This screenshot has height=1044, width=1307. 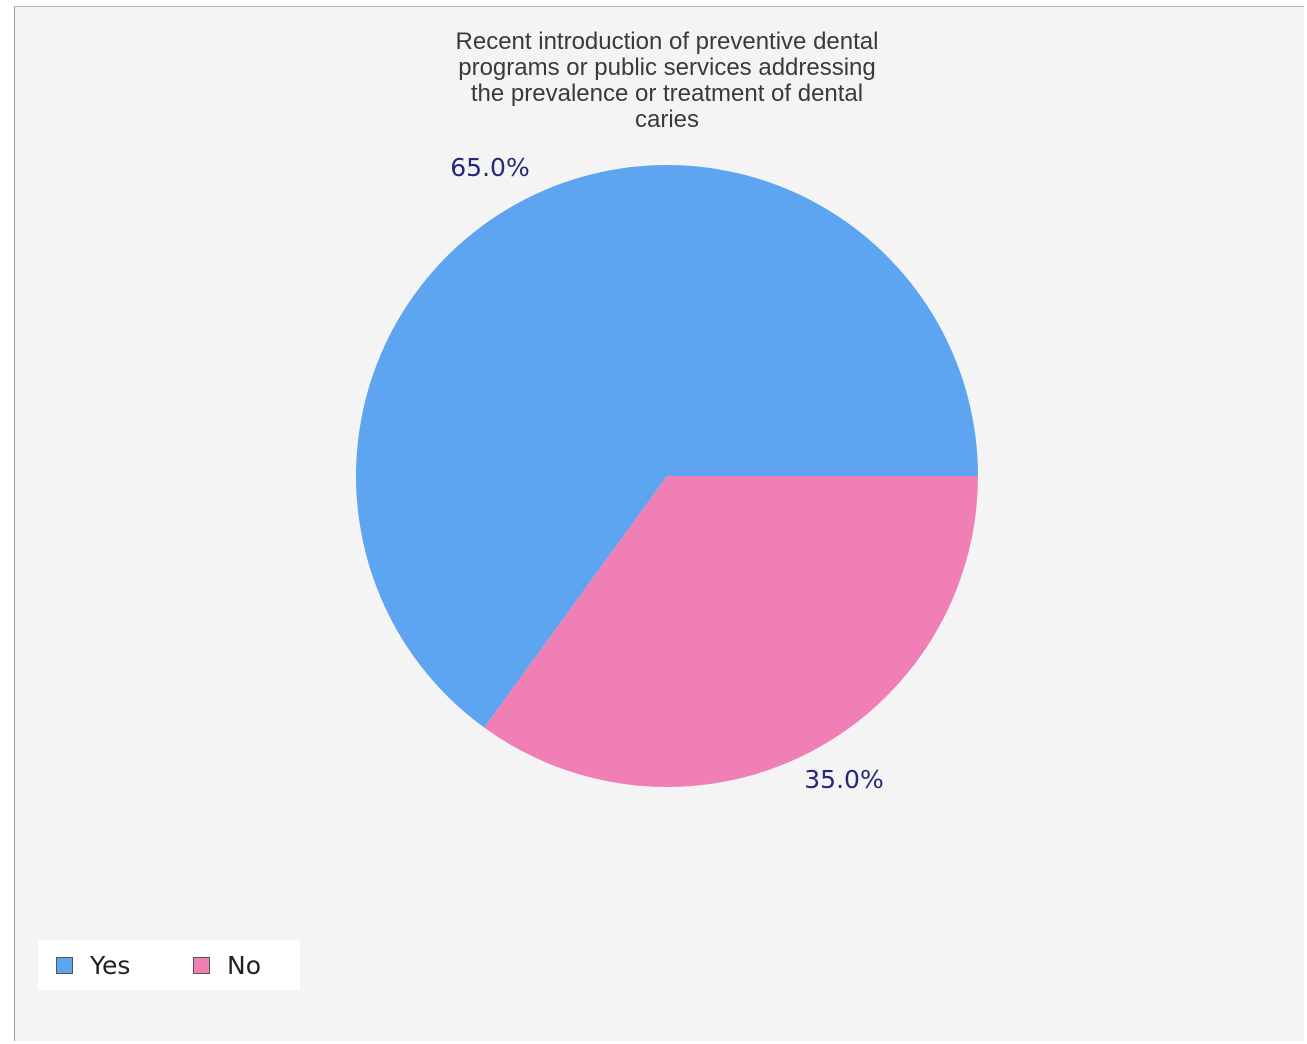 I want to click on chart-title-line: Recent introduction of preventive dental, so click(x=667, y=41).